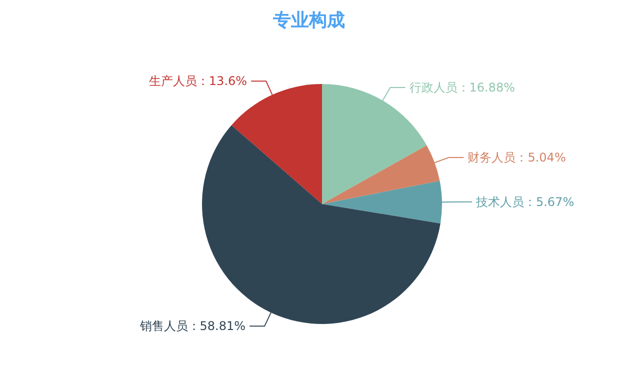 This screenshot has height=382, width=618. Describe the element at coordinates (462, 87) in the screenshot. I see `slice-label: 行政人员：16.88%` at that location.